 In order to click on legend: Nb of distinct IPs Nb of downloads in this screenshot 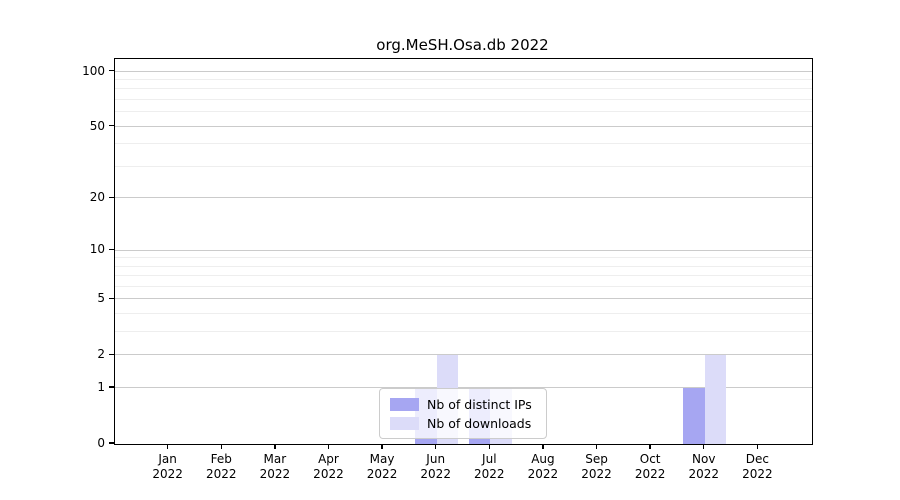, I will do `click(463, 413)`.